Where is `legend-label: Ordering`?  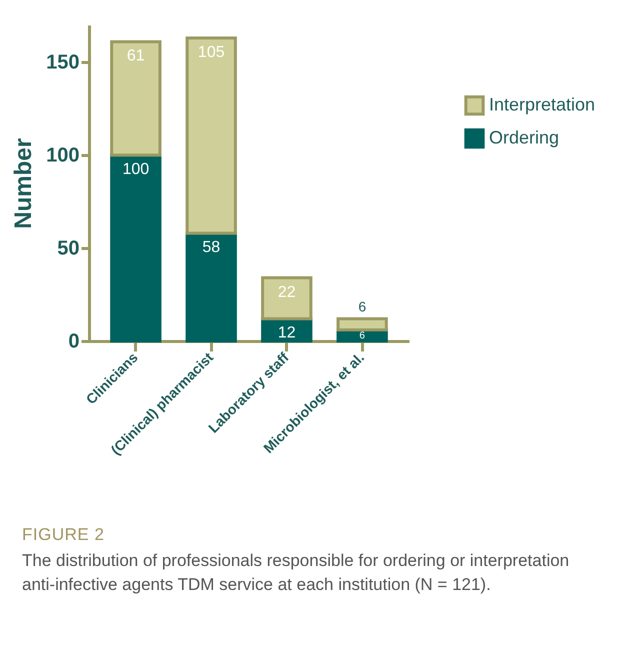
legend-label: Ordering is located at coordinates (524, 138).